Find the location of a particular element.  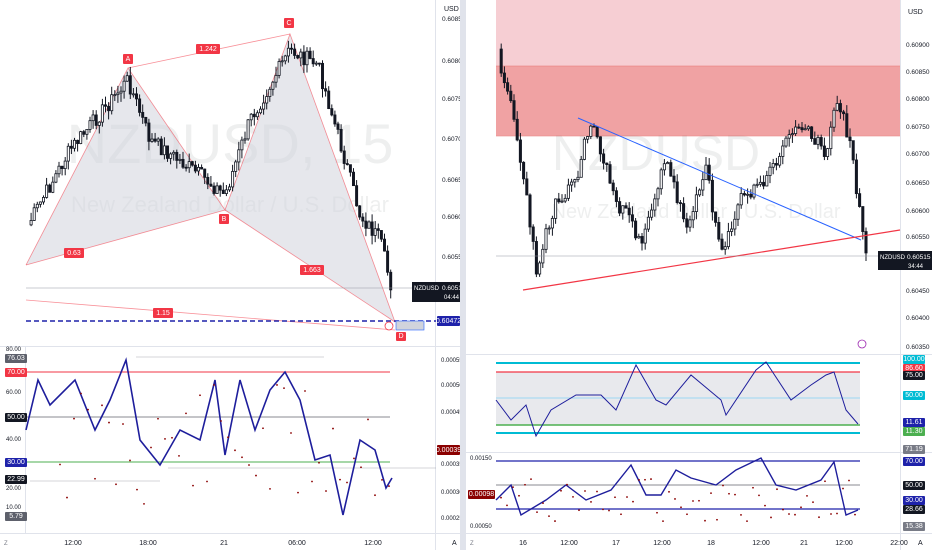

osc-badge-top-text: 76.03 is located at coordinates (16, 358).